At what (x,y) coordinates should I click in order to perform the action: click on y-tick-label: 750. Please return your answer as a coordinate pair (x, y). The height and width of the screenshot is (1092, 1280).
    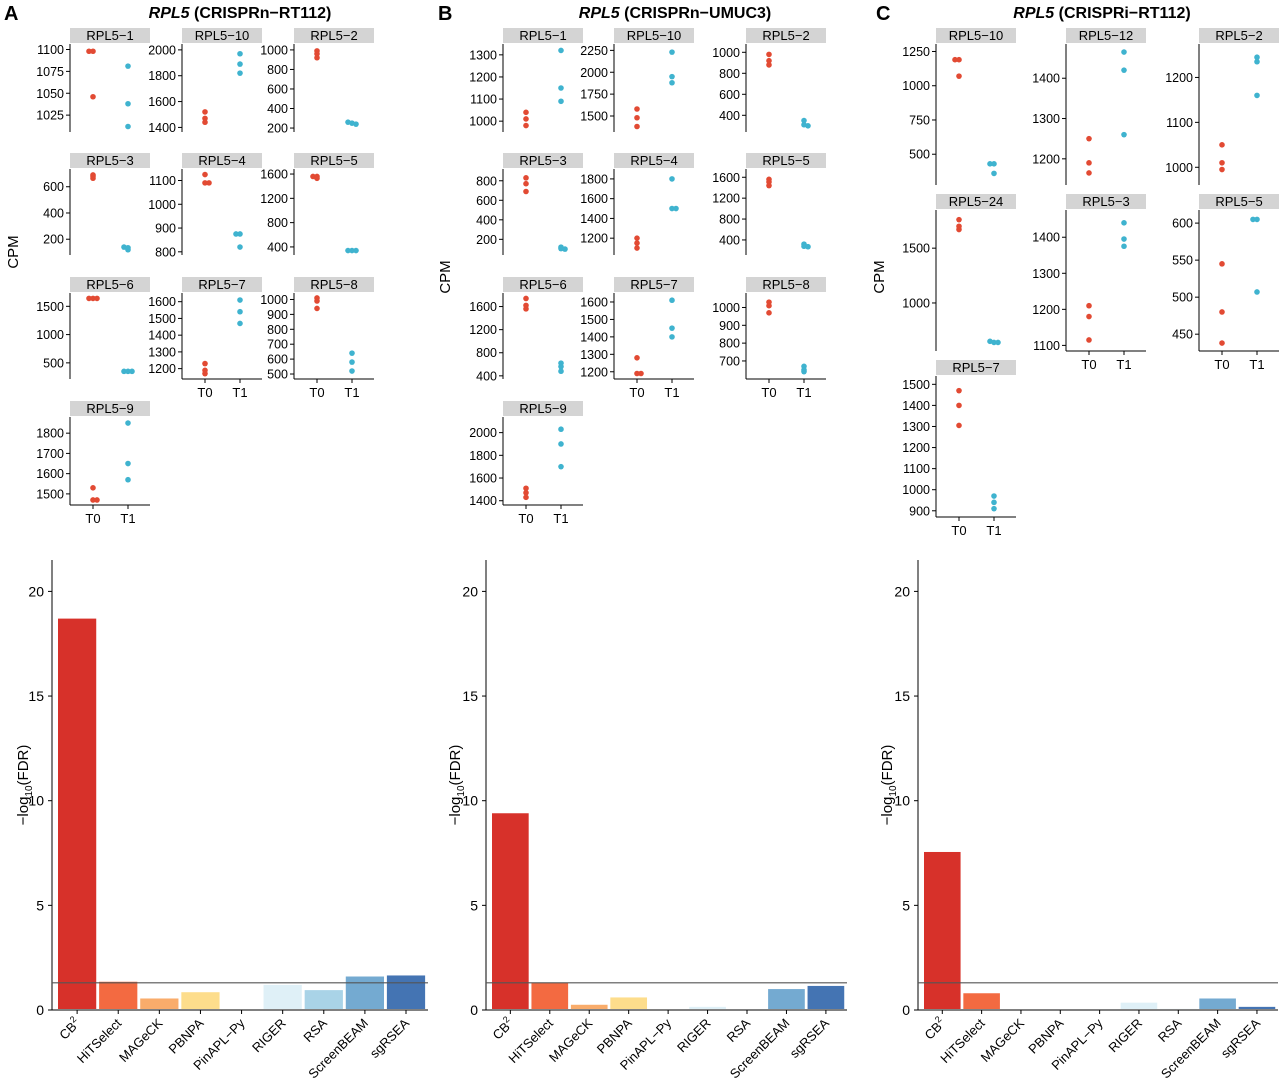
    Looking at the image, I should click on (919, 120).